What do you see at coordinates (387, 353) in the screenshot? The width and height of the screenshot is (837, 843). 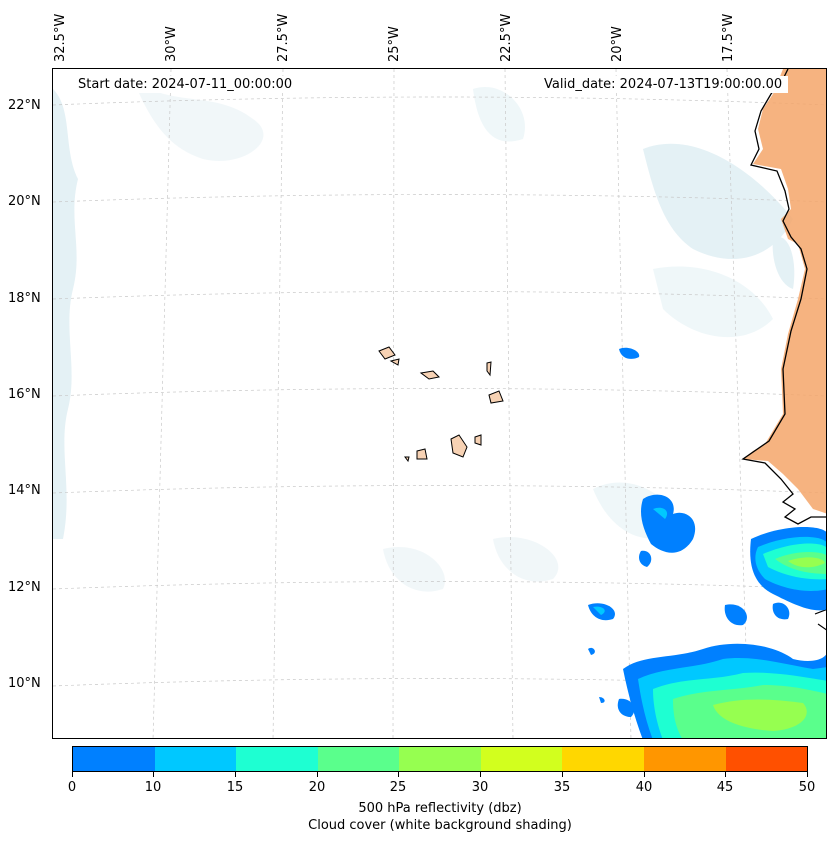 I see `island-santo-antao` at bounding box center [387, 353].